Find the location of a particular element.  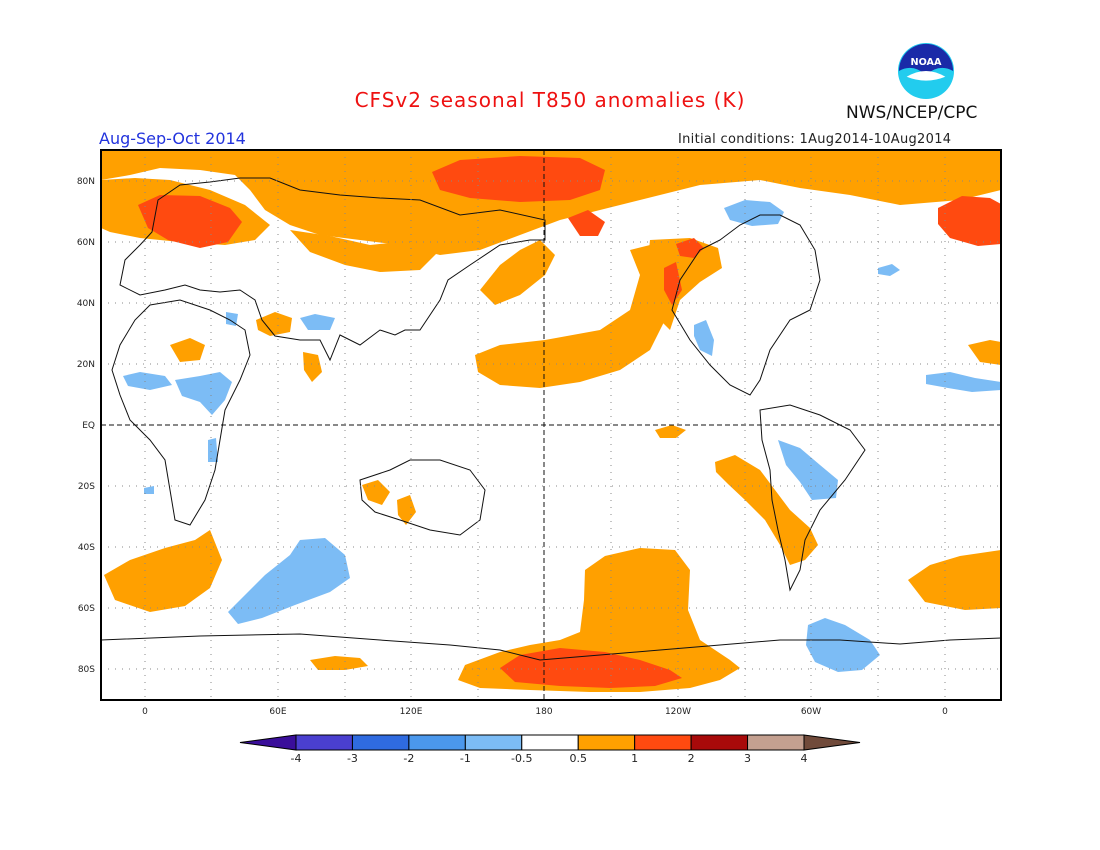

lat-label: 60S is located at coordinates (86, 609).